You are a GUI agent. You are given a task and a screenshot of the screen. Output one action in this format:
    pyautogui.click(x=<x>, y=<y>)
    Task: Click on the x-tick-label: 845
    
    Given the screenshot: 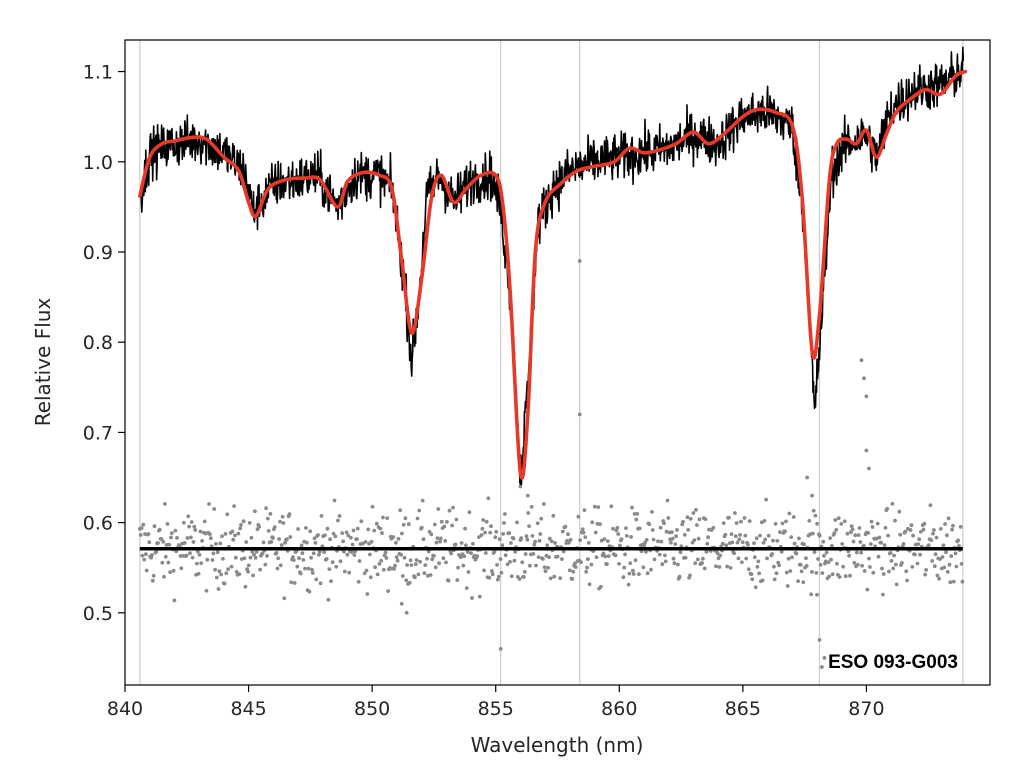 What is the action you would take?
    pyautogui.click(x=248, y=709)
    